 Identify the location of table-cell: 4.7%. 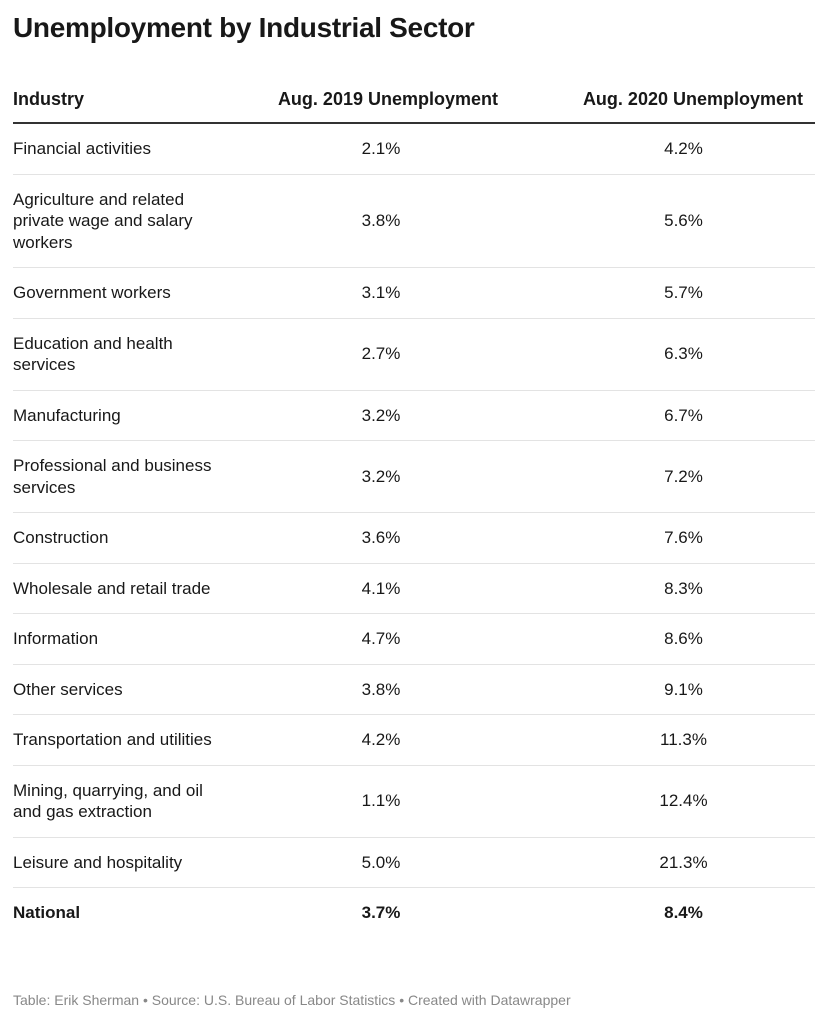
(381, 639).